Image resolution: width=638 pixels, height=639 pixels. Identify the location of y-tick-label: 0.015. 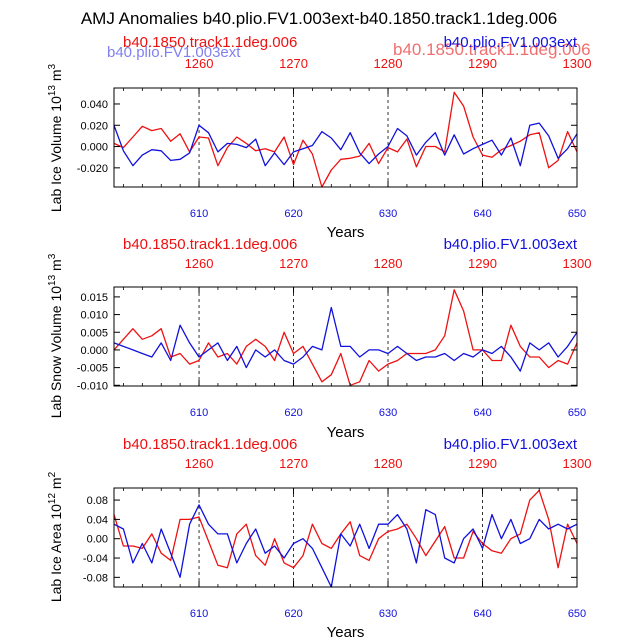
(94, 298).